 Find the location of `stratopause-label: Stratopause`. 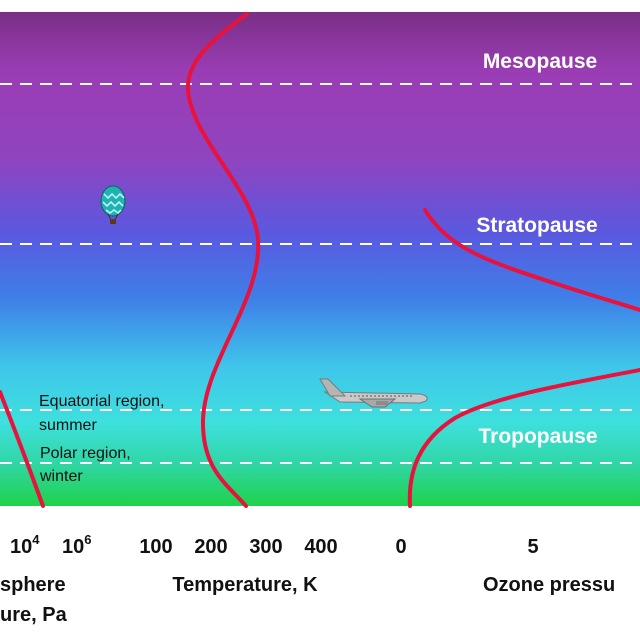

stratopause-label: Stratopause is located at coordinates (536, 225).